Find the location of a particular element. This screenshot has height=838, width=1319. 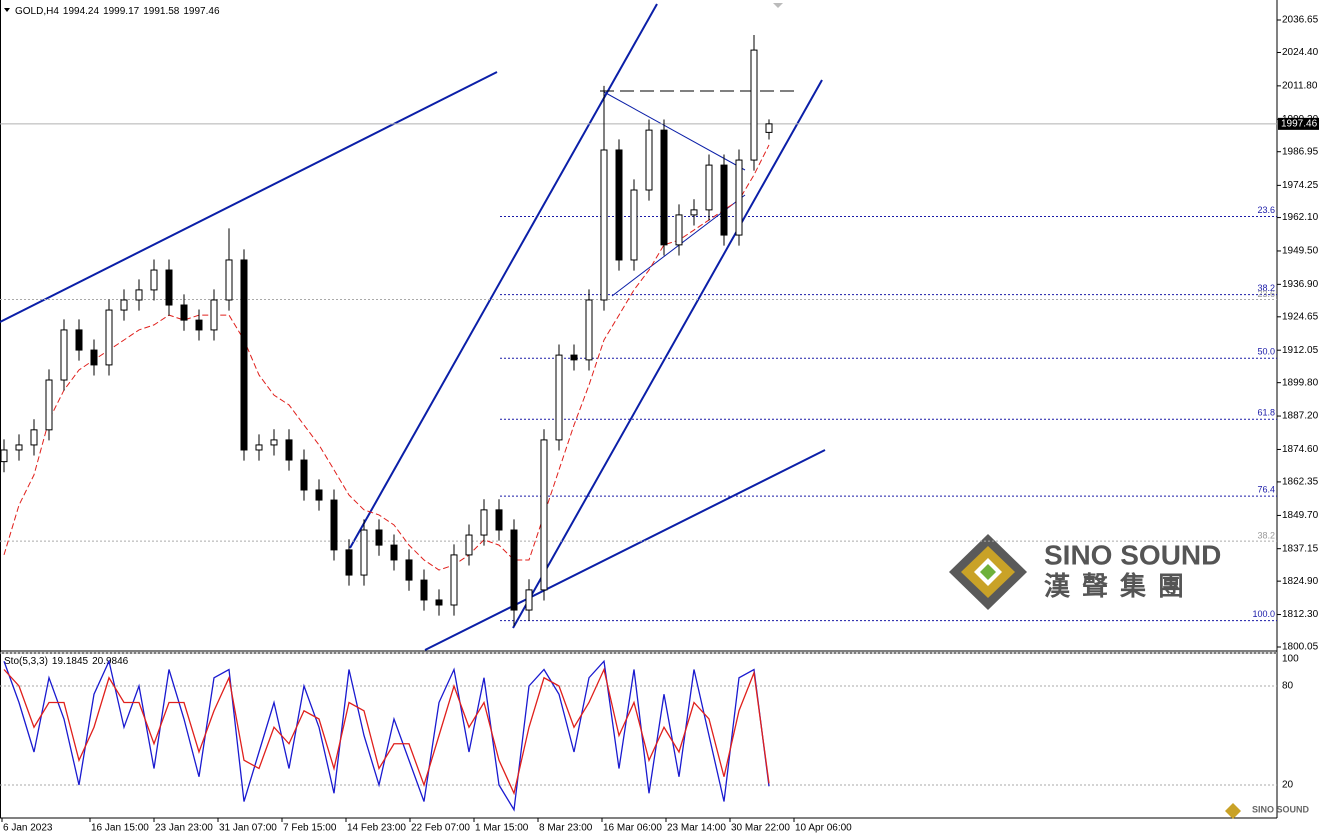

header-value: 20.9846 is located at coordinates (110, 661).